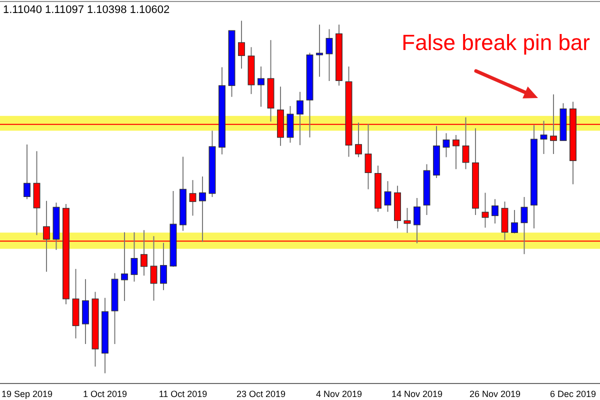  Describe the element at coordinates (183, 393) in the screenshot. I see `x-tick-label: 11 Oct 2019` at that location.